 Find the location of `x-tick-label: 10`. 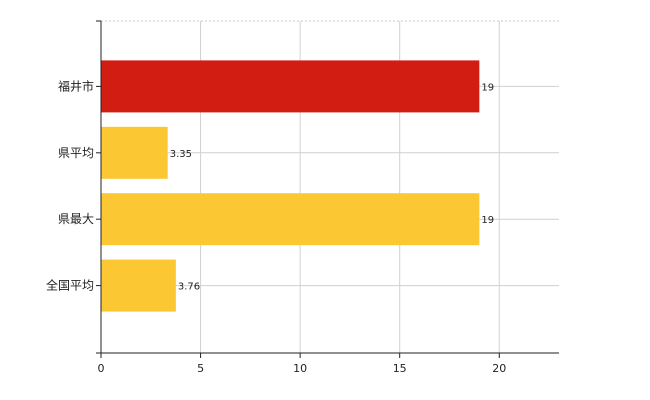

x-tick-label: 10 is located at coordinates (300, 368).